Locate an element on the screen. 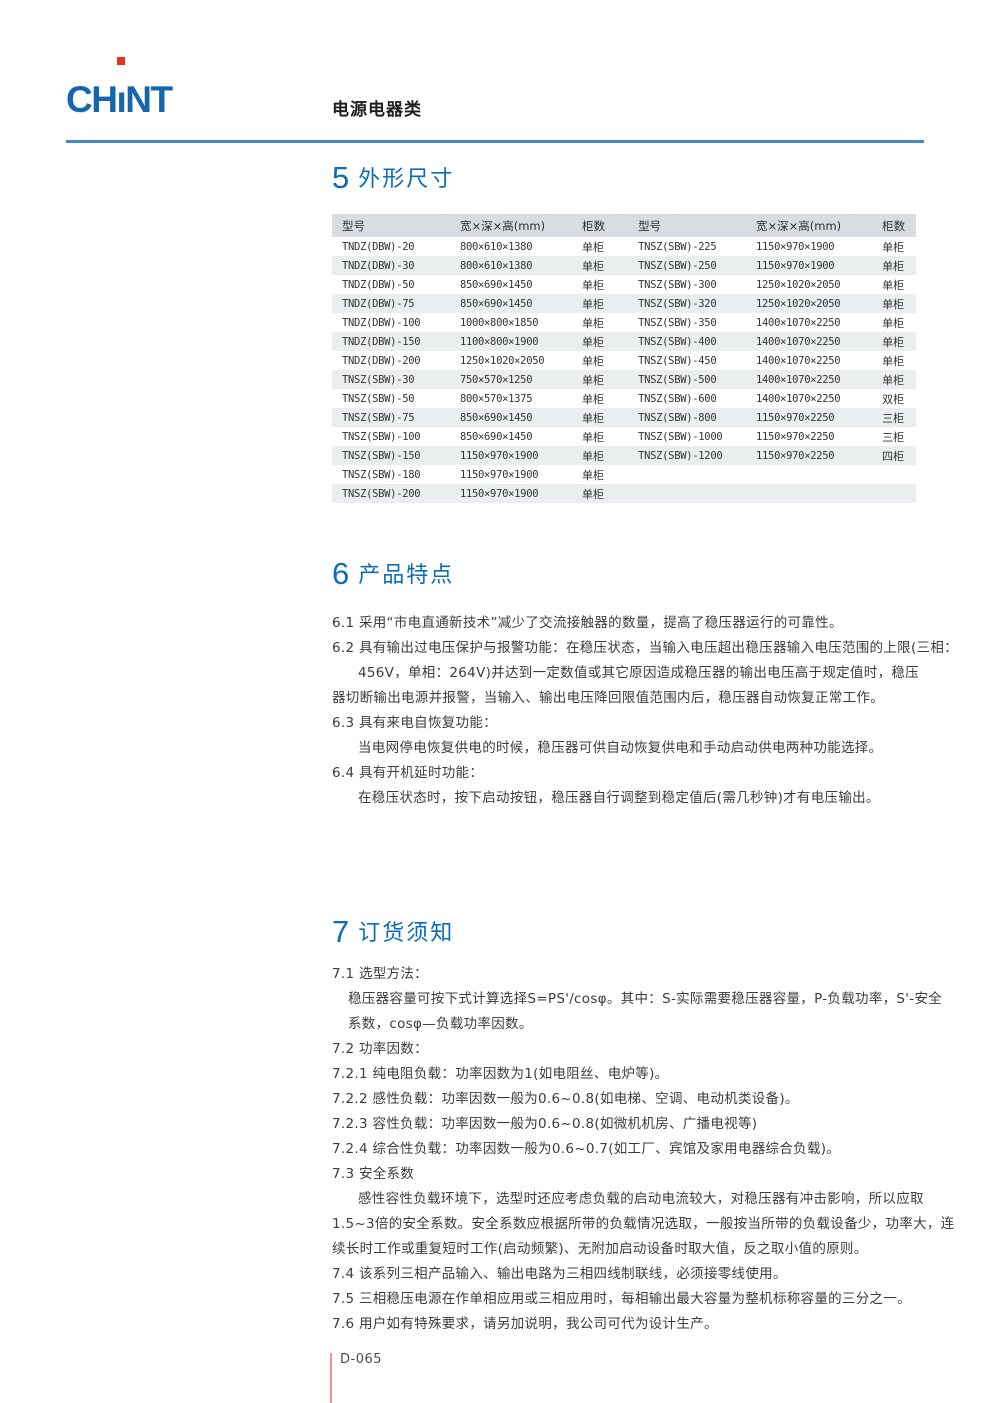 This screenshot has height=1403, width=992. section-heading-ordering: 7 订货须知 is located at coordinates (393, 932).